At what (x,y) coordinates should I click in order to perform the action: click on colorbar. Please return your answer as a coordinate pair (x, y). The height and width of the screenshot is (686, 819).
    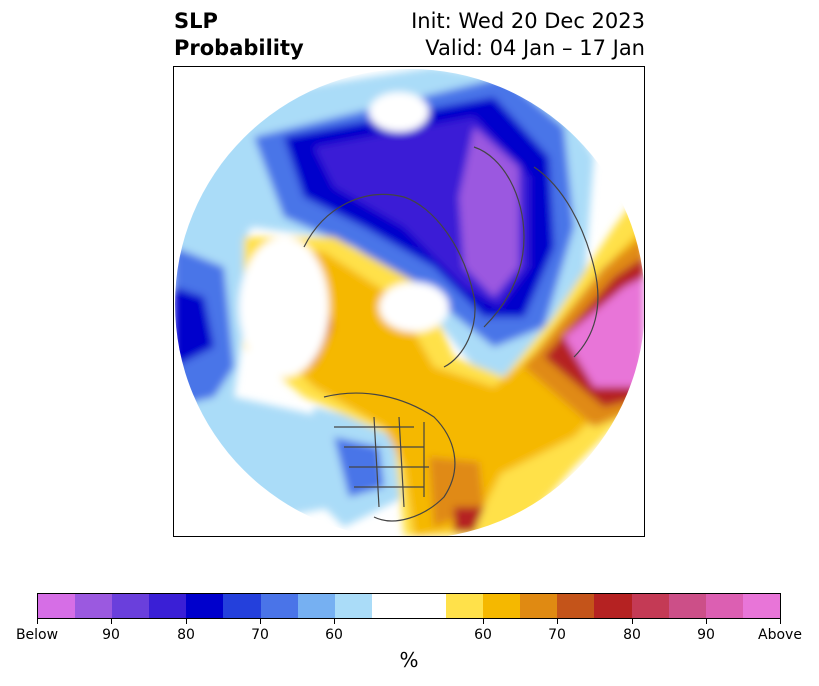
    Looking at the image, I should click on (409, 606).